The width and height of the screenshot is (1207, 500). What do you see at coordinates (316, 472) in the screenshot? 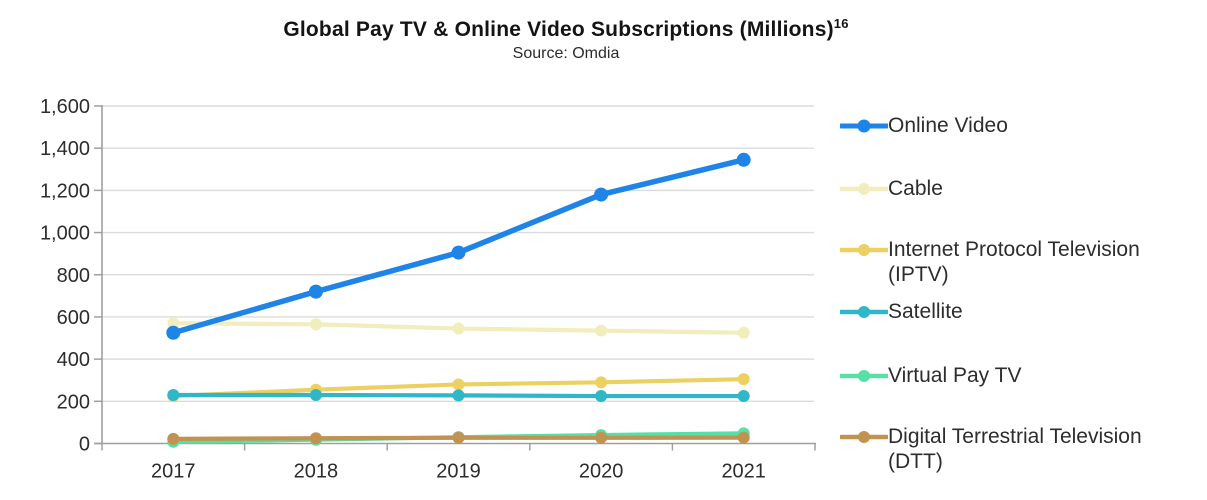
I see `svg-text: 2018` at bounding box center [316, 472].